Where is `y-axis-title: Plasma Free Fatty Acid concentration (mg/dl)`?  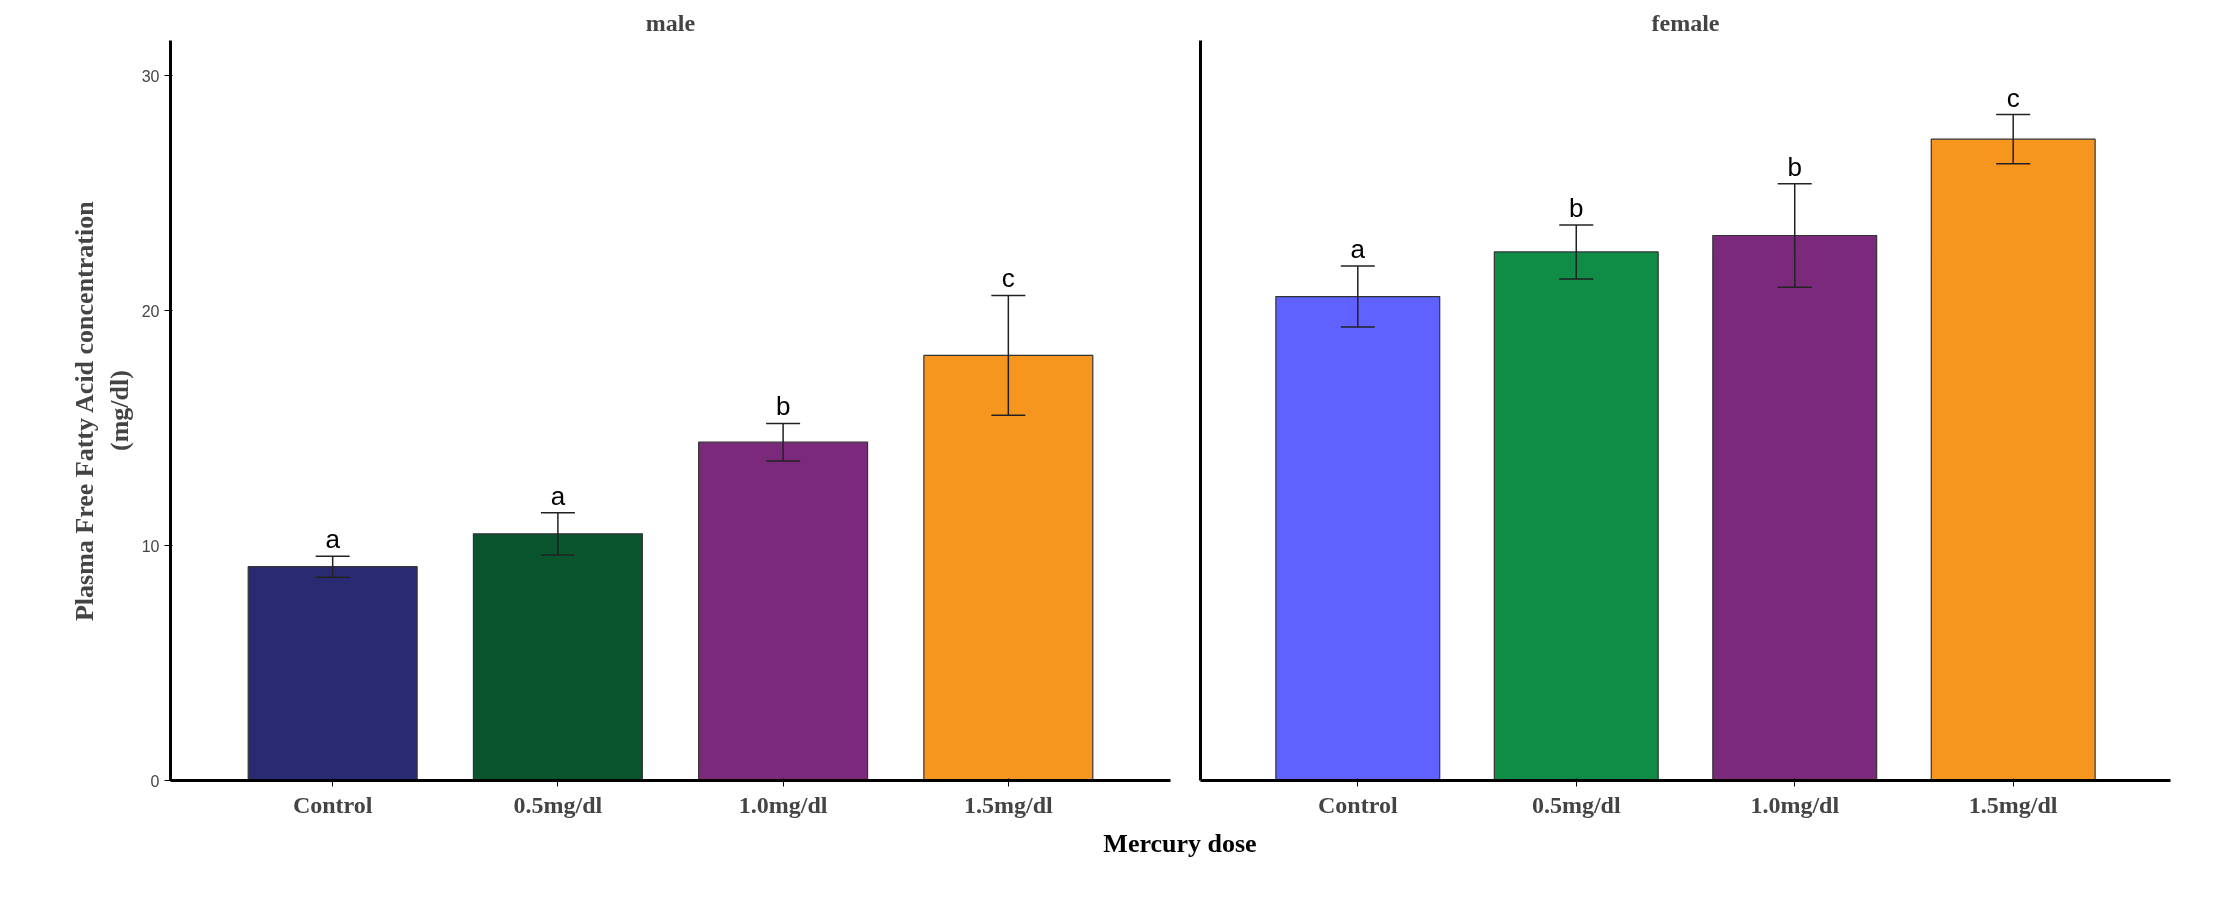 y-axis-title: Plasma Free Fatty Acid concentration (mg/dl) is located at coordinates (101, 411).